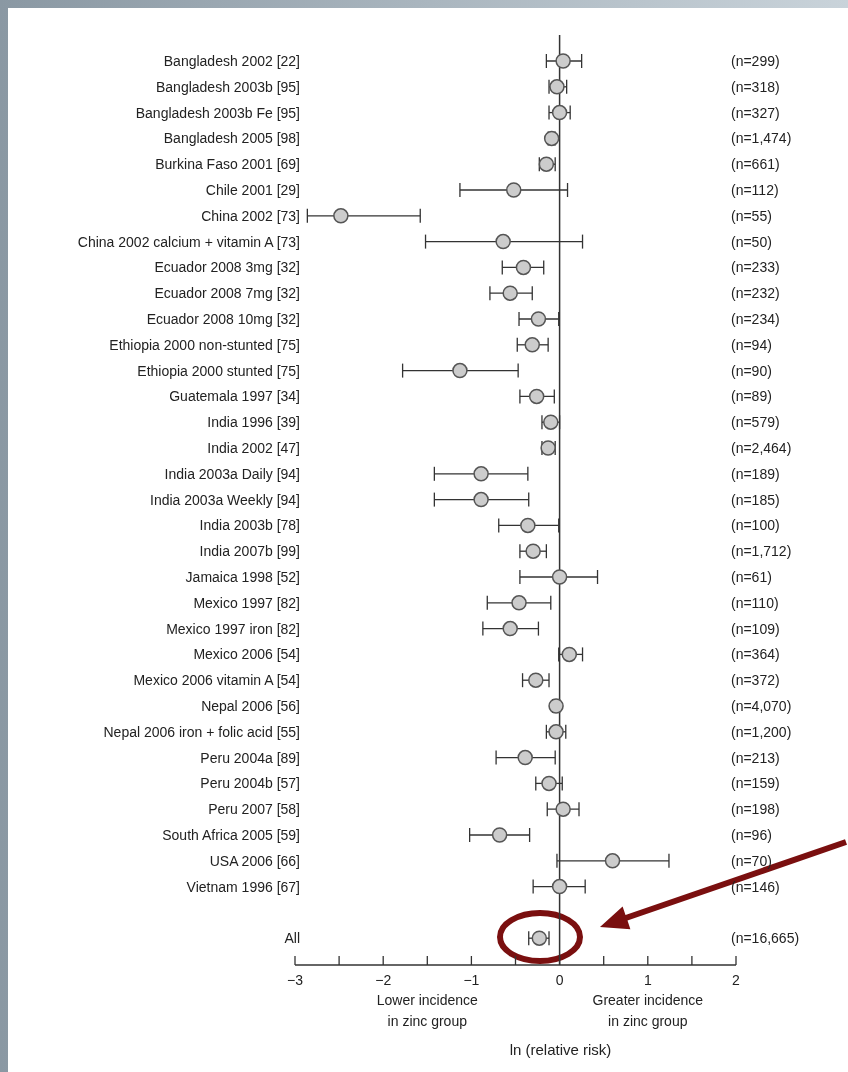  What do you see at coordinates (233, 628) in the screenshot?
I see `y-tick-label: Mexico 1997 iron [82]` at bounding box center [233, 628].